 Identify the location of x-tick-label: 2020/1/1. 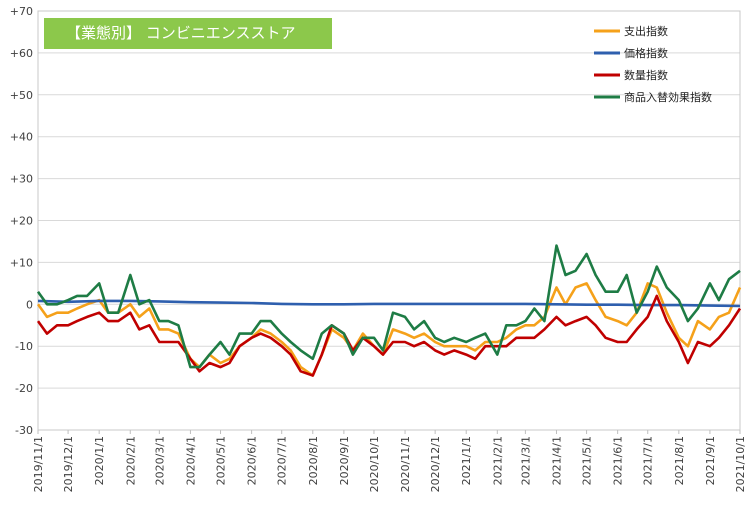
(99, 460).